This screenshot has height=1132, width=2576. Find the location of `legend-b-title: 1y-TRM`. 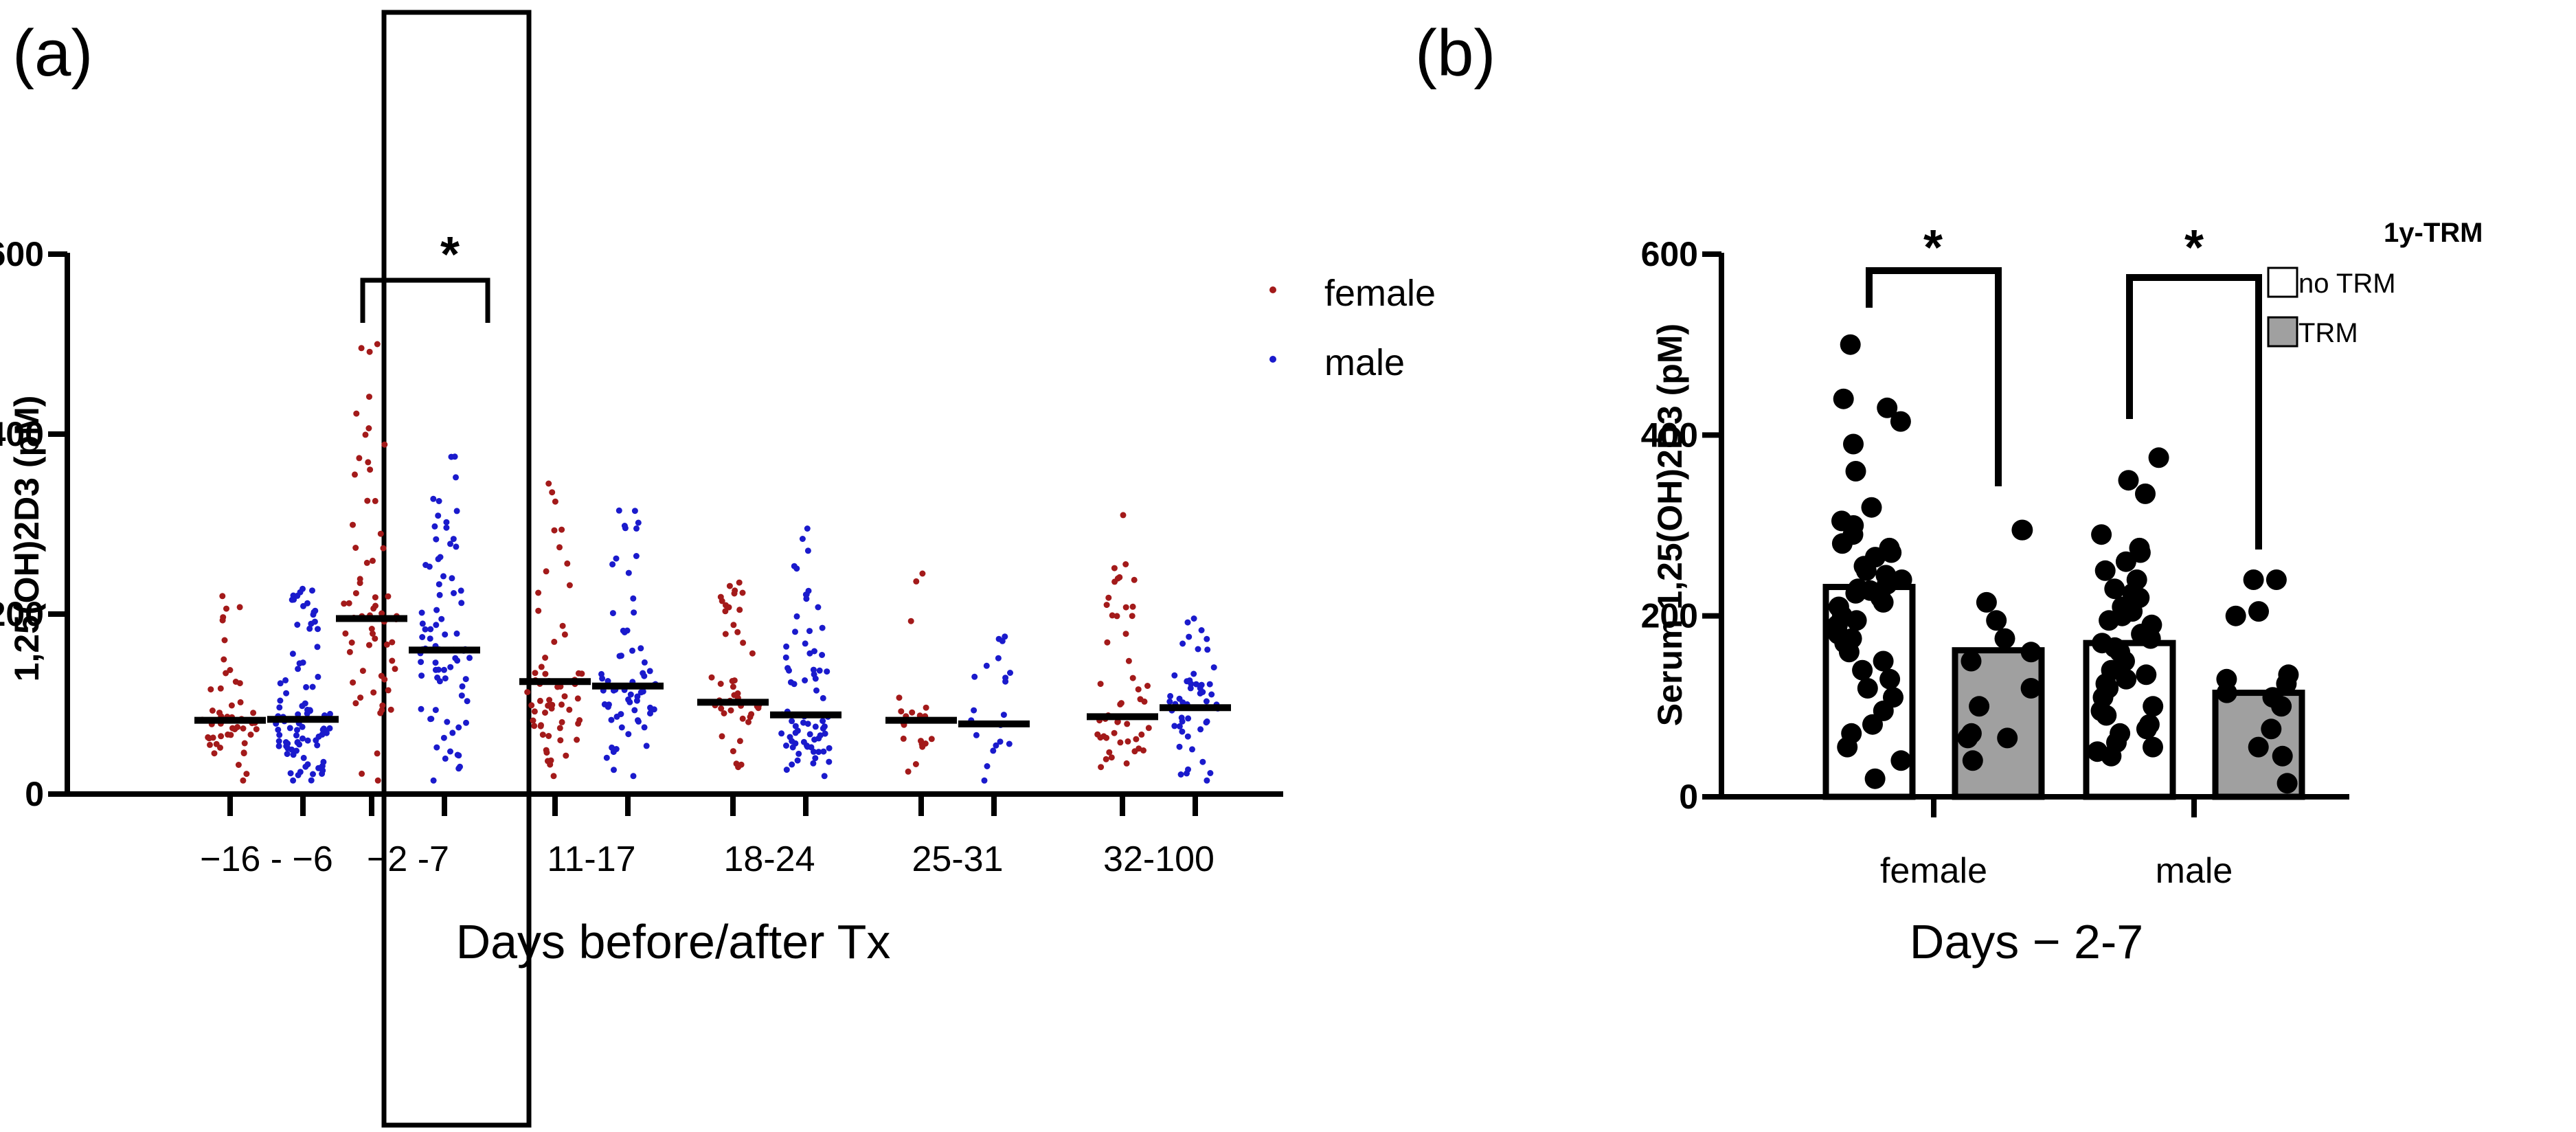

legend-b-title: 1y-TRM is located at coordinates (2433, 233).